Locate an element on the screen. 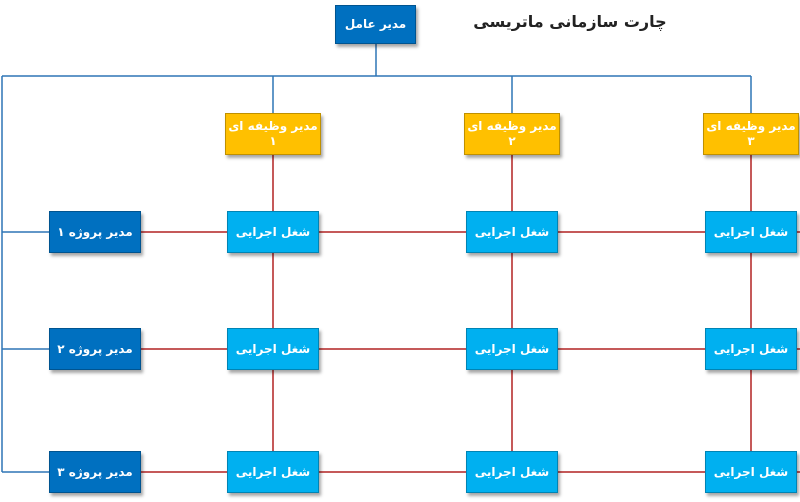  functional-manager-2: مدیر وظیفه ای ۲ is located at coordinates (512, 134).